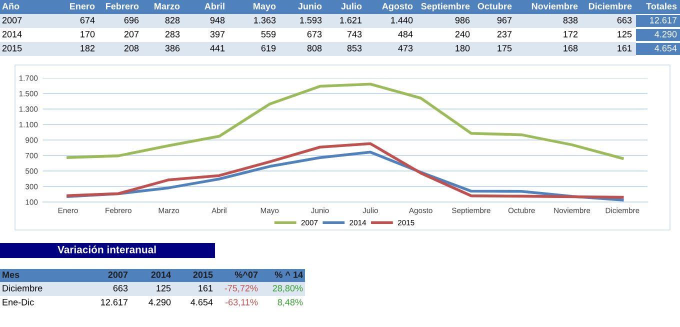  I want to click on text: Diciembre, so click(22, 288).